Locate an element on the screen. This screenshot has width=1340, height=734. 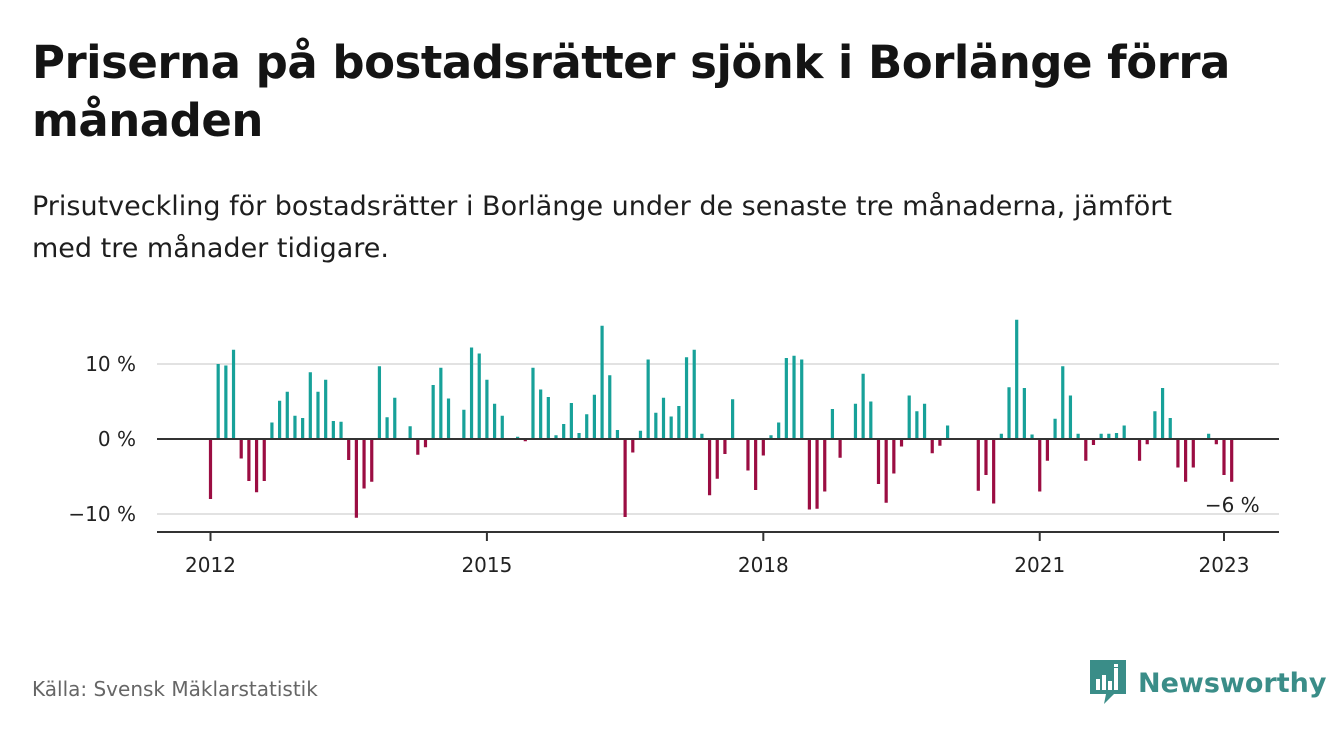
x-tick-label: 2015 is located at coordinates (486, 565).